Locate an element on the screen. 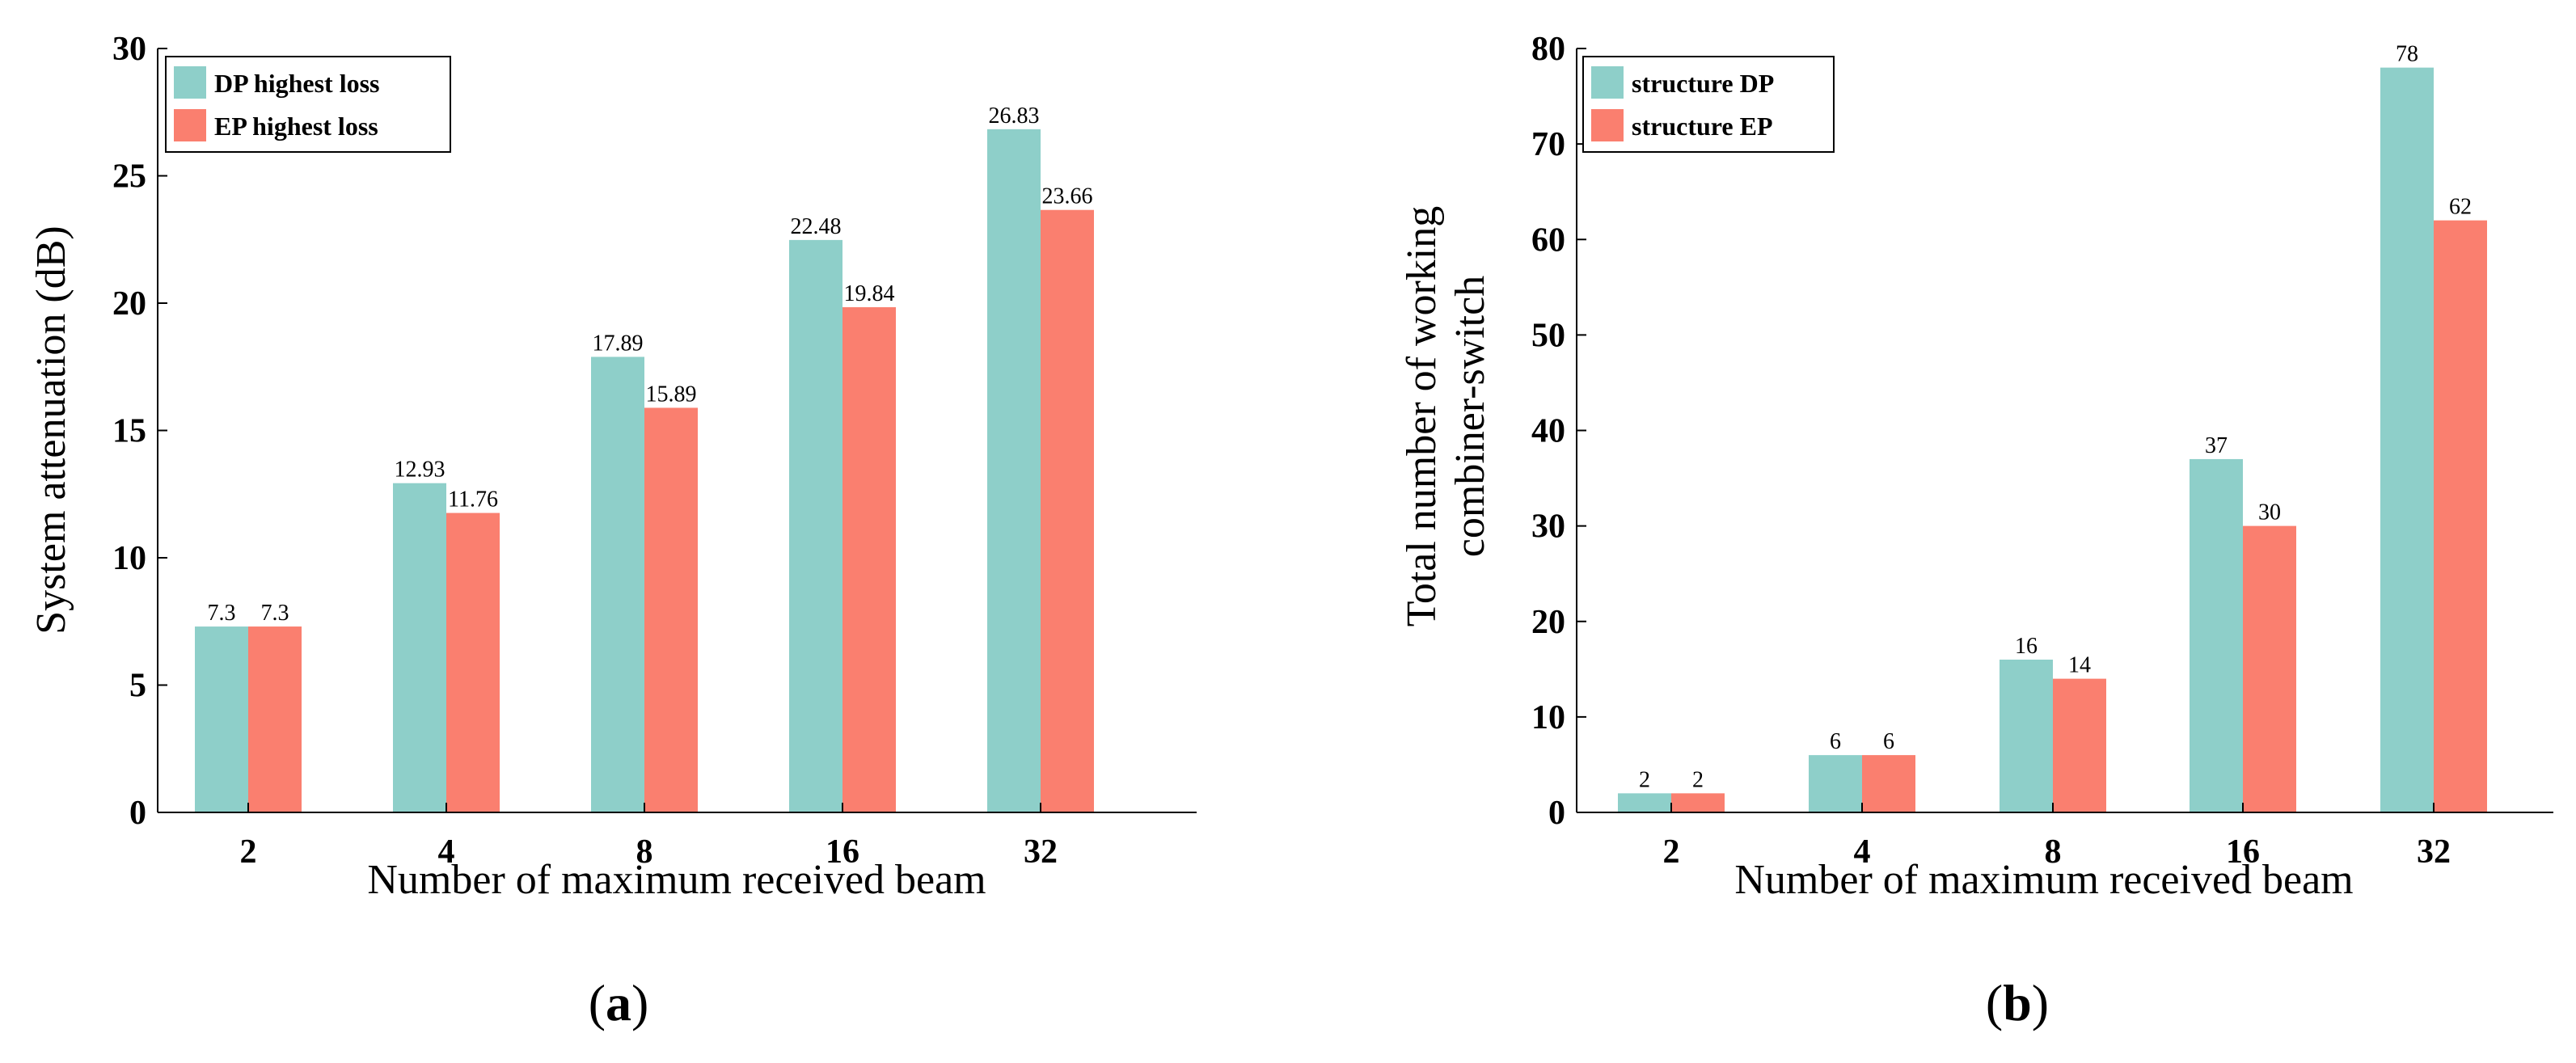  panel-label-b: (b) is located at coordinates (2017, 1002).